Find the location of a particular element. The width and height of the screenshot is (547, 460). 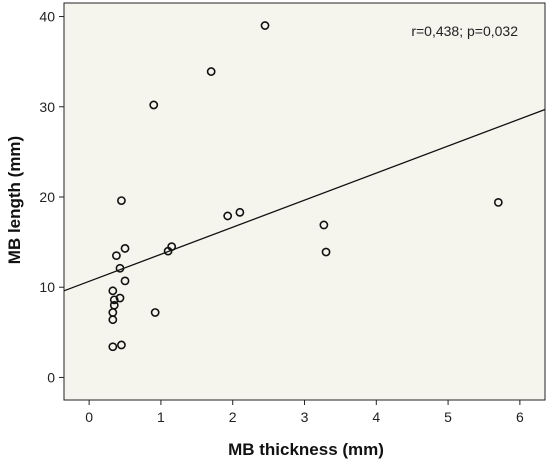

x-tick-label: 6 is located at coordinates (520, 417).